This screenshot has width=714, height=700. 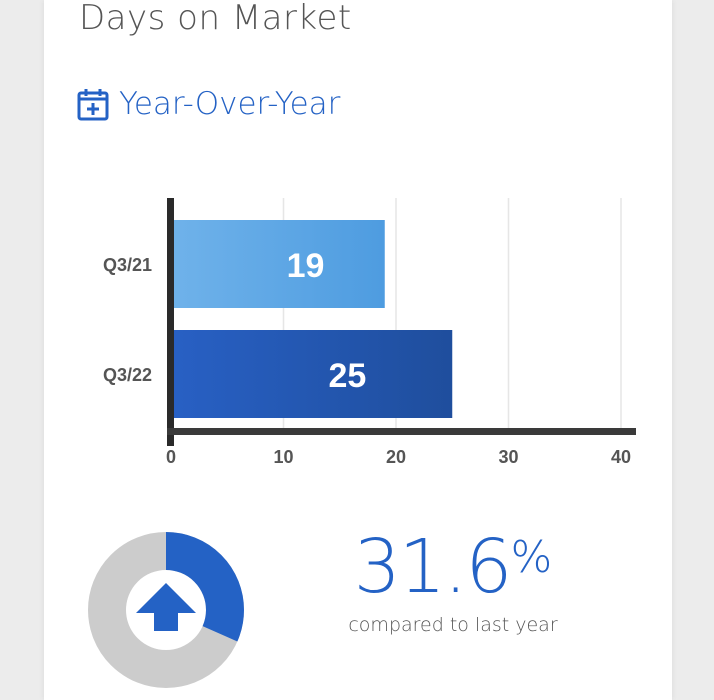 I want to click on arrow-up-icon, so click(x=166, y=607).